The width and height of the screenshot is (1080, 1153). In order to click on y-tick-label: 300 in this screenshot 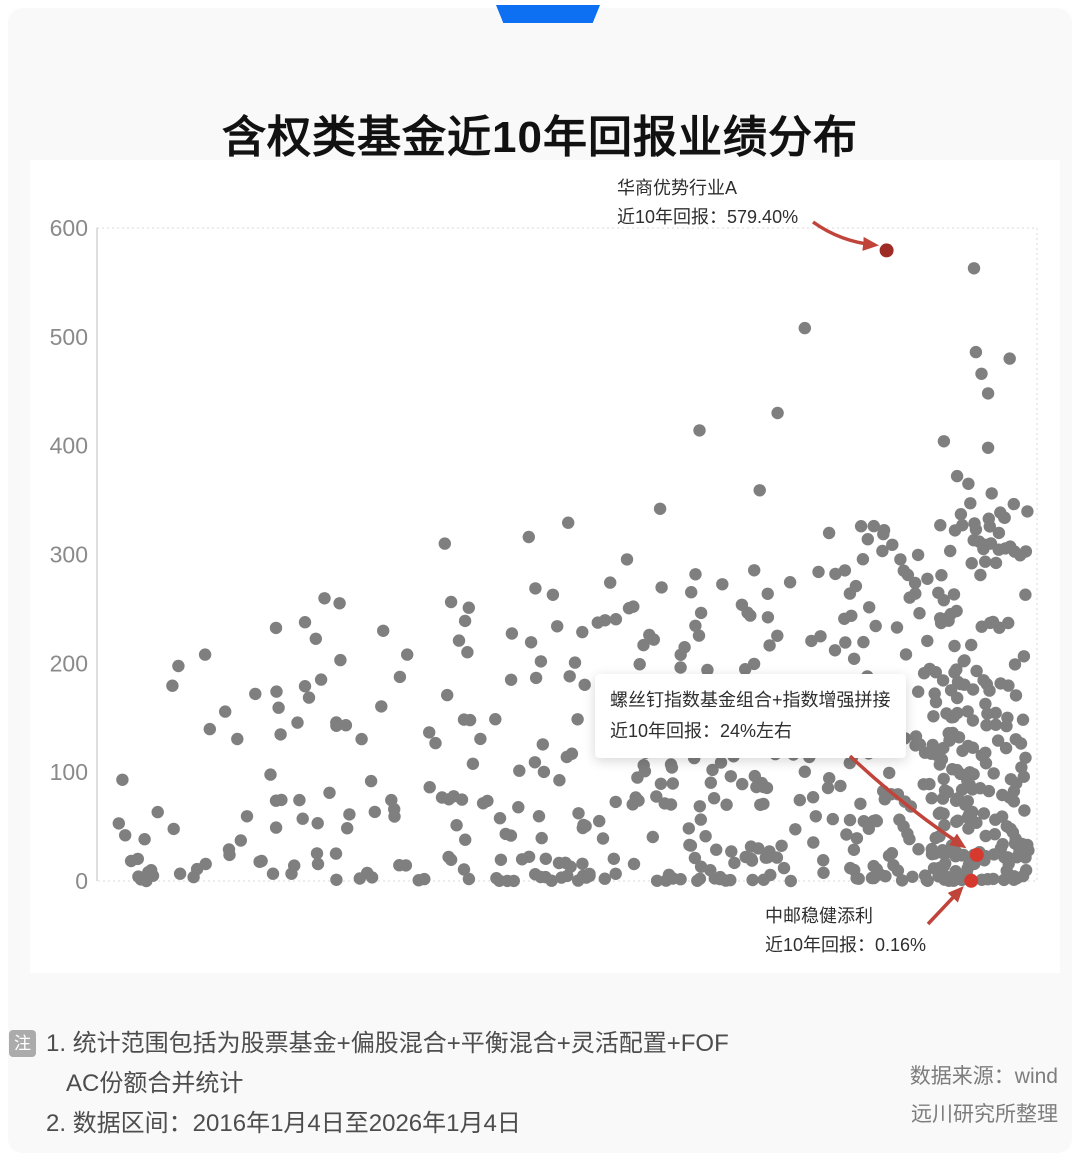, I will do `click(69, 555)`.